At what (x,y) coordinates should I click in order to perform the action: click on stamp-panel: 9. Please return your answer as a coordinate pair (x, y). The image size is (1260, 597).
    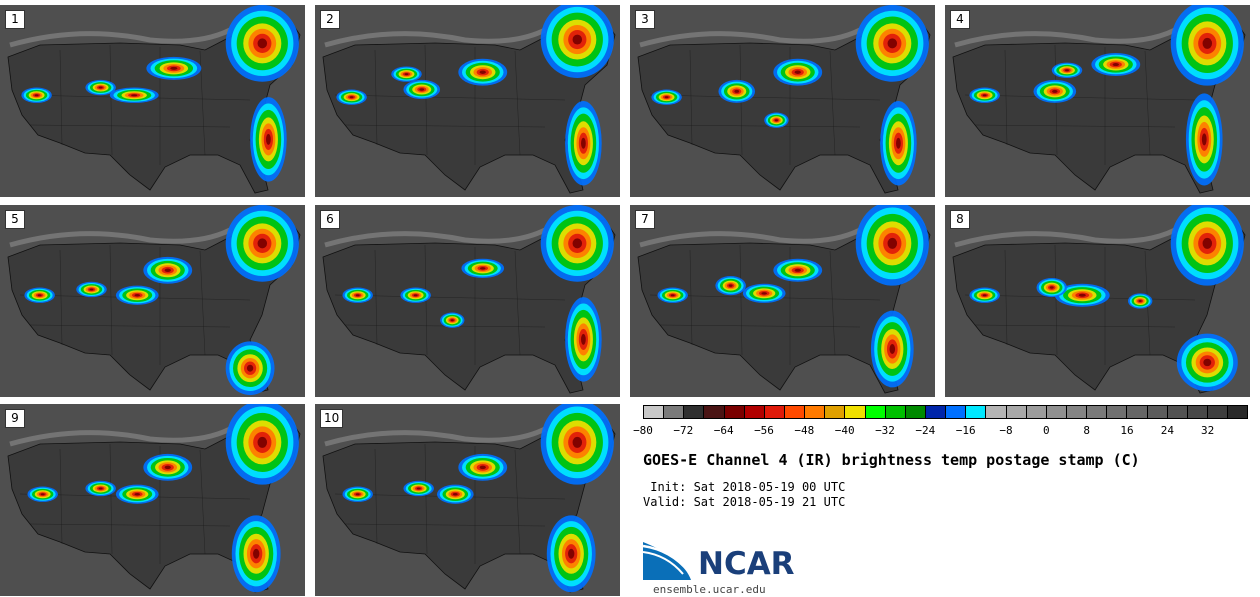
    Looking at the image, I should click on (152, 500).